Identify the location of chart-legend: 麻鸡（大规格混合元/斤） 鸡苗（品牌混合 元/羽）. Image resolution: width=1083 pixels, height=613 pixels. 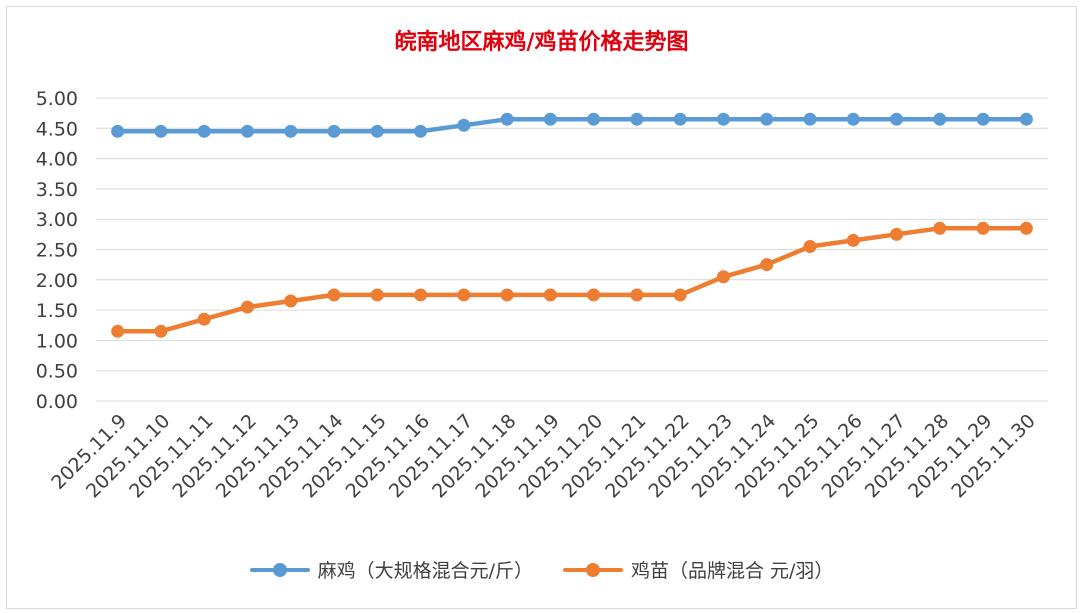
(541, 569).